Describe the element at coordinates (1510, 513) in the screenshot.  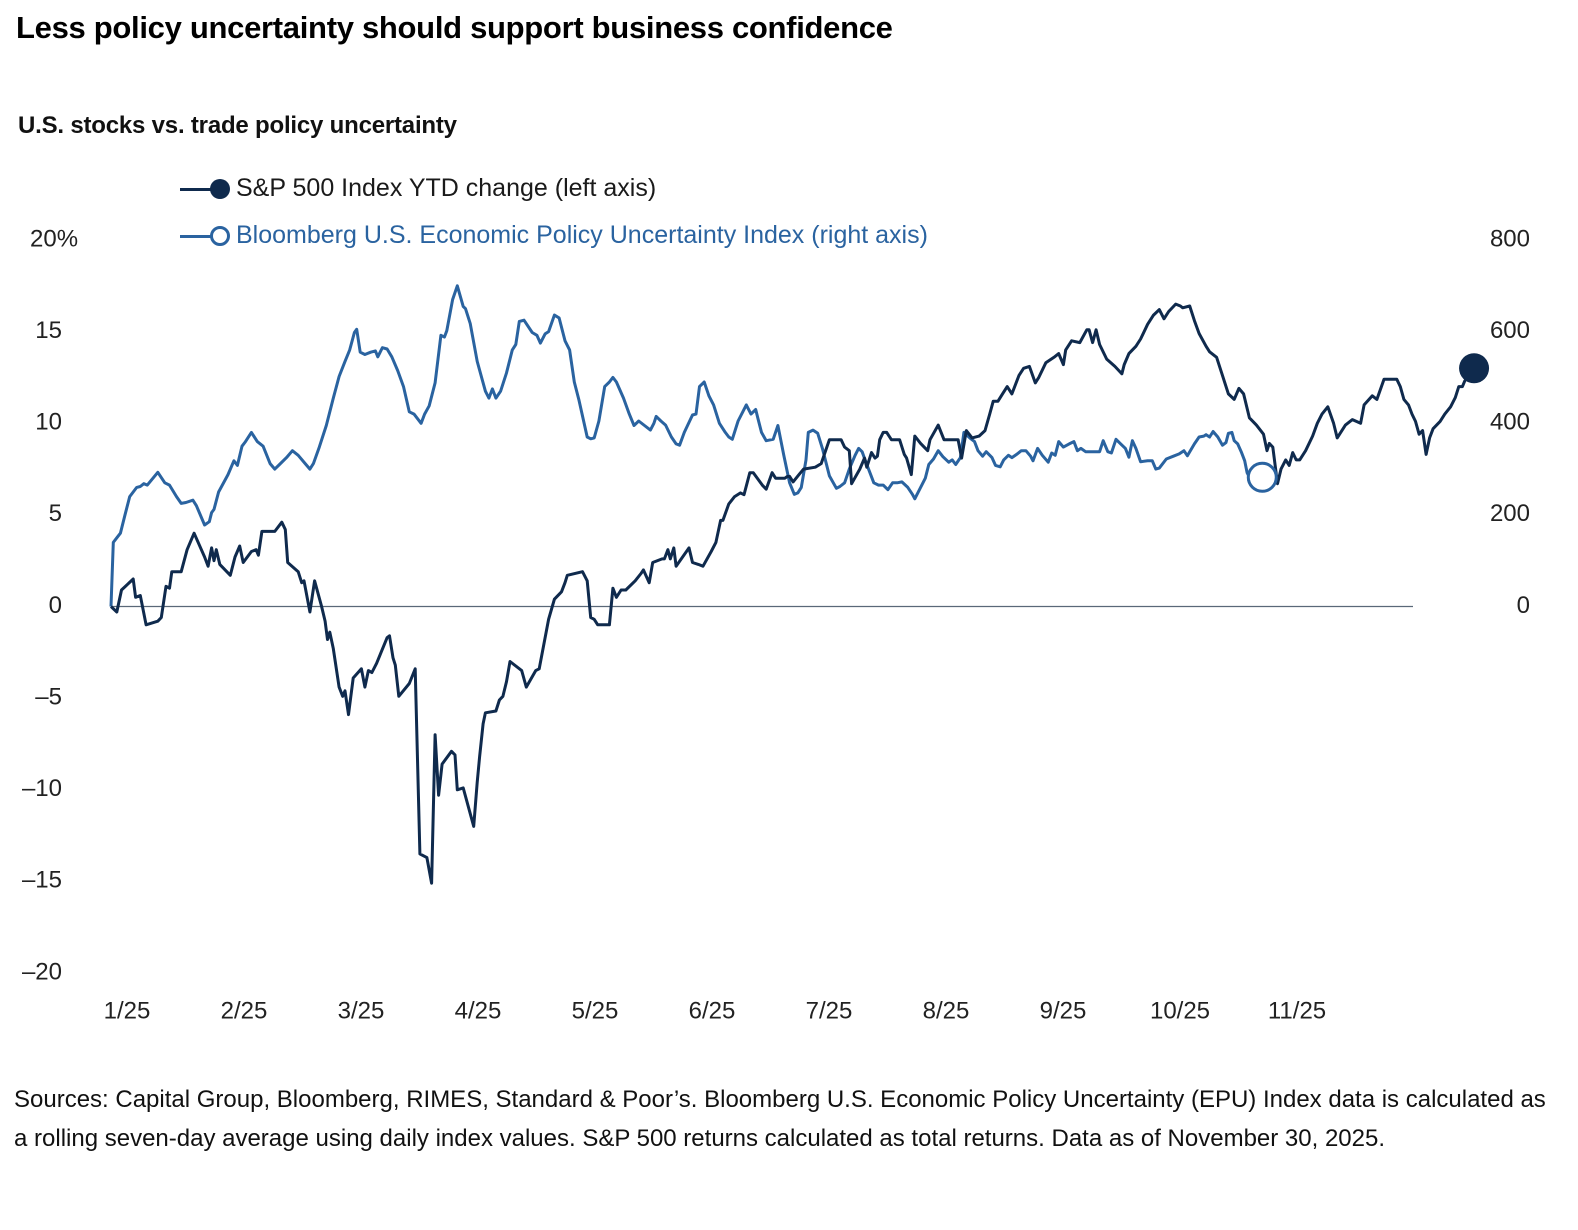
I see `right-axis-tick-label: 200` at that location.